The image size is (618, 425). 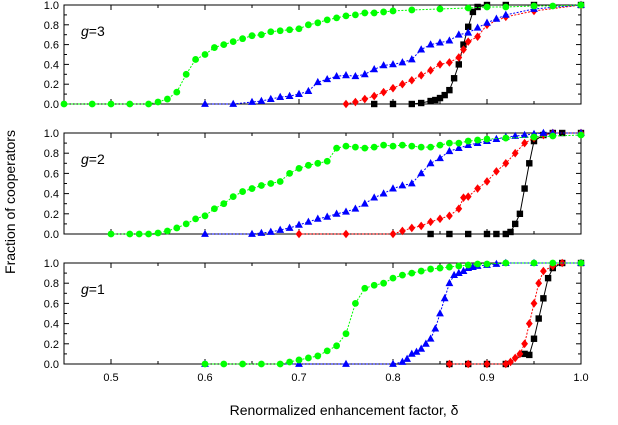 What do you see at coordinates (97, 289) in the screenshot?
I see `panel-label-value: =1` at bounding box center [97, 289].